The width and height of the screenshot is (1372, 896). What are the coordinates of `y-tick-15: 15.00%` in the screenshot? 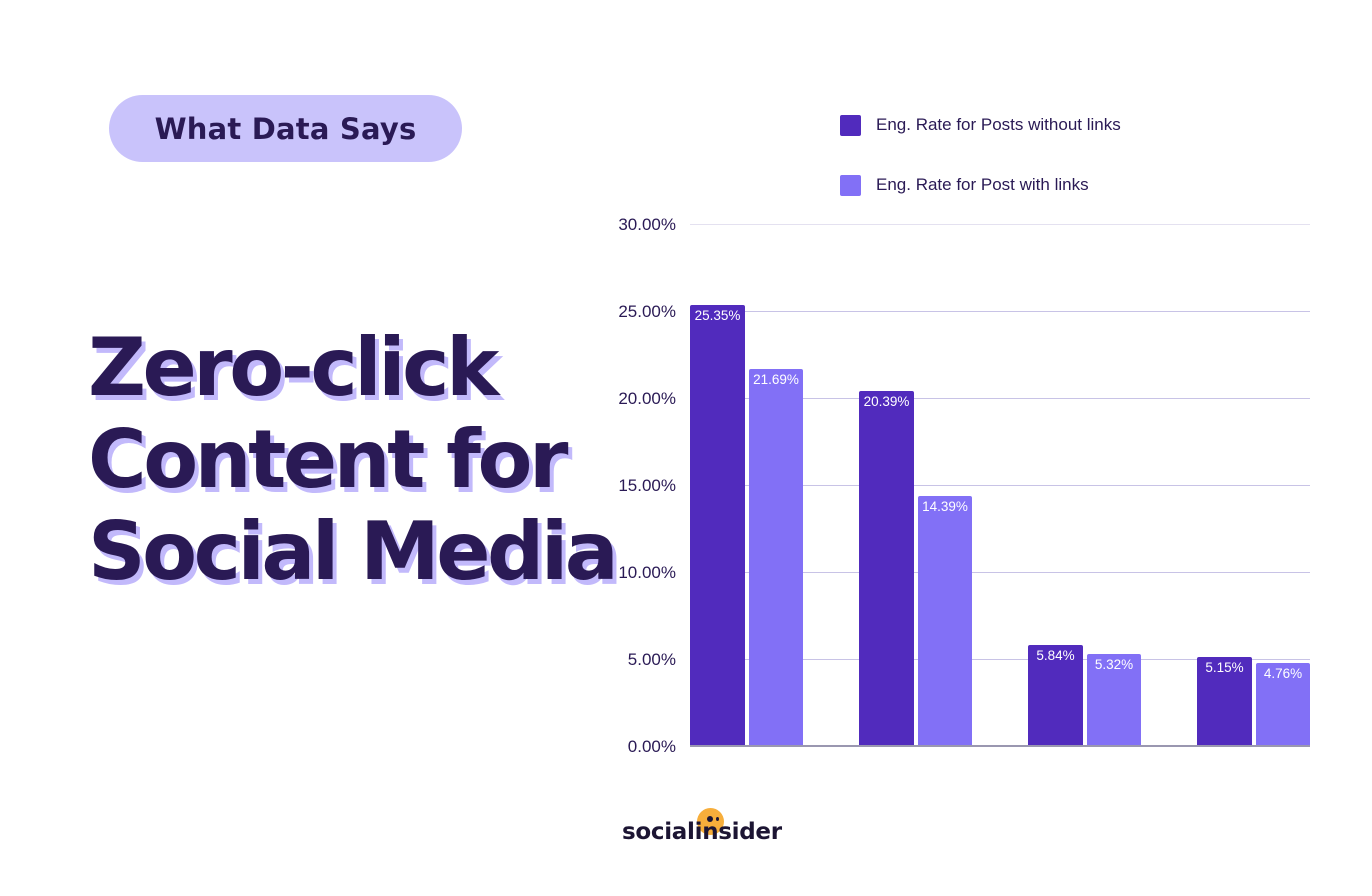 It's located at (647, 485).